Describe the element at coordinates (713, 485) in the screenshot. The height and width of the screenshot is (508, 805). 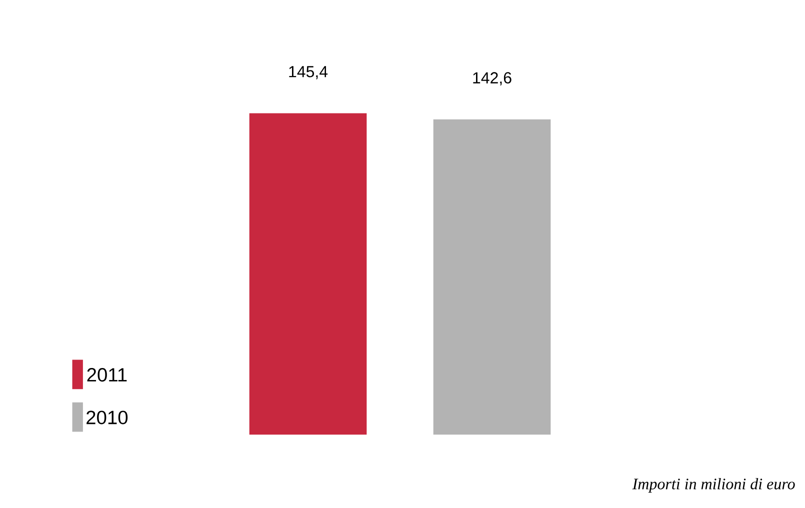
I see `text: Importi in milioni di euro` at that location.